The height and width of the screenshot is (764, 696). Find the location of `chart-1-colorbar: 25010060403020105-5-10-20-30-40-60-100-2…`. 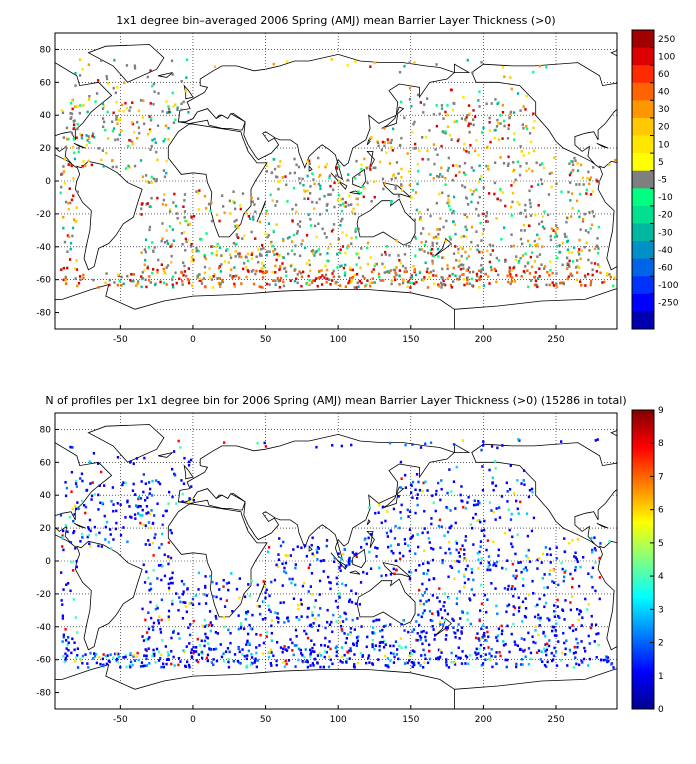

chart-1-colorbar: 25010060403020105-5-10-20-30-40-60-100-2… is located at coordinates (655, 179).